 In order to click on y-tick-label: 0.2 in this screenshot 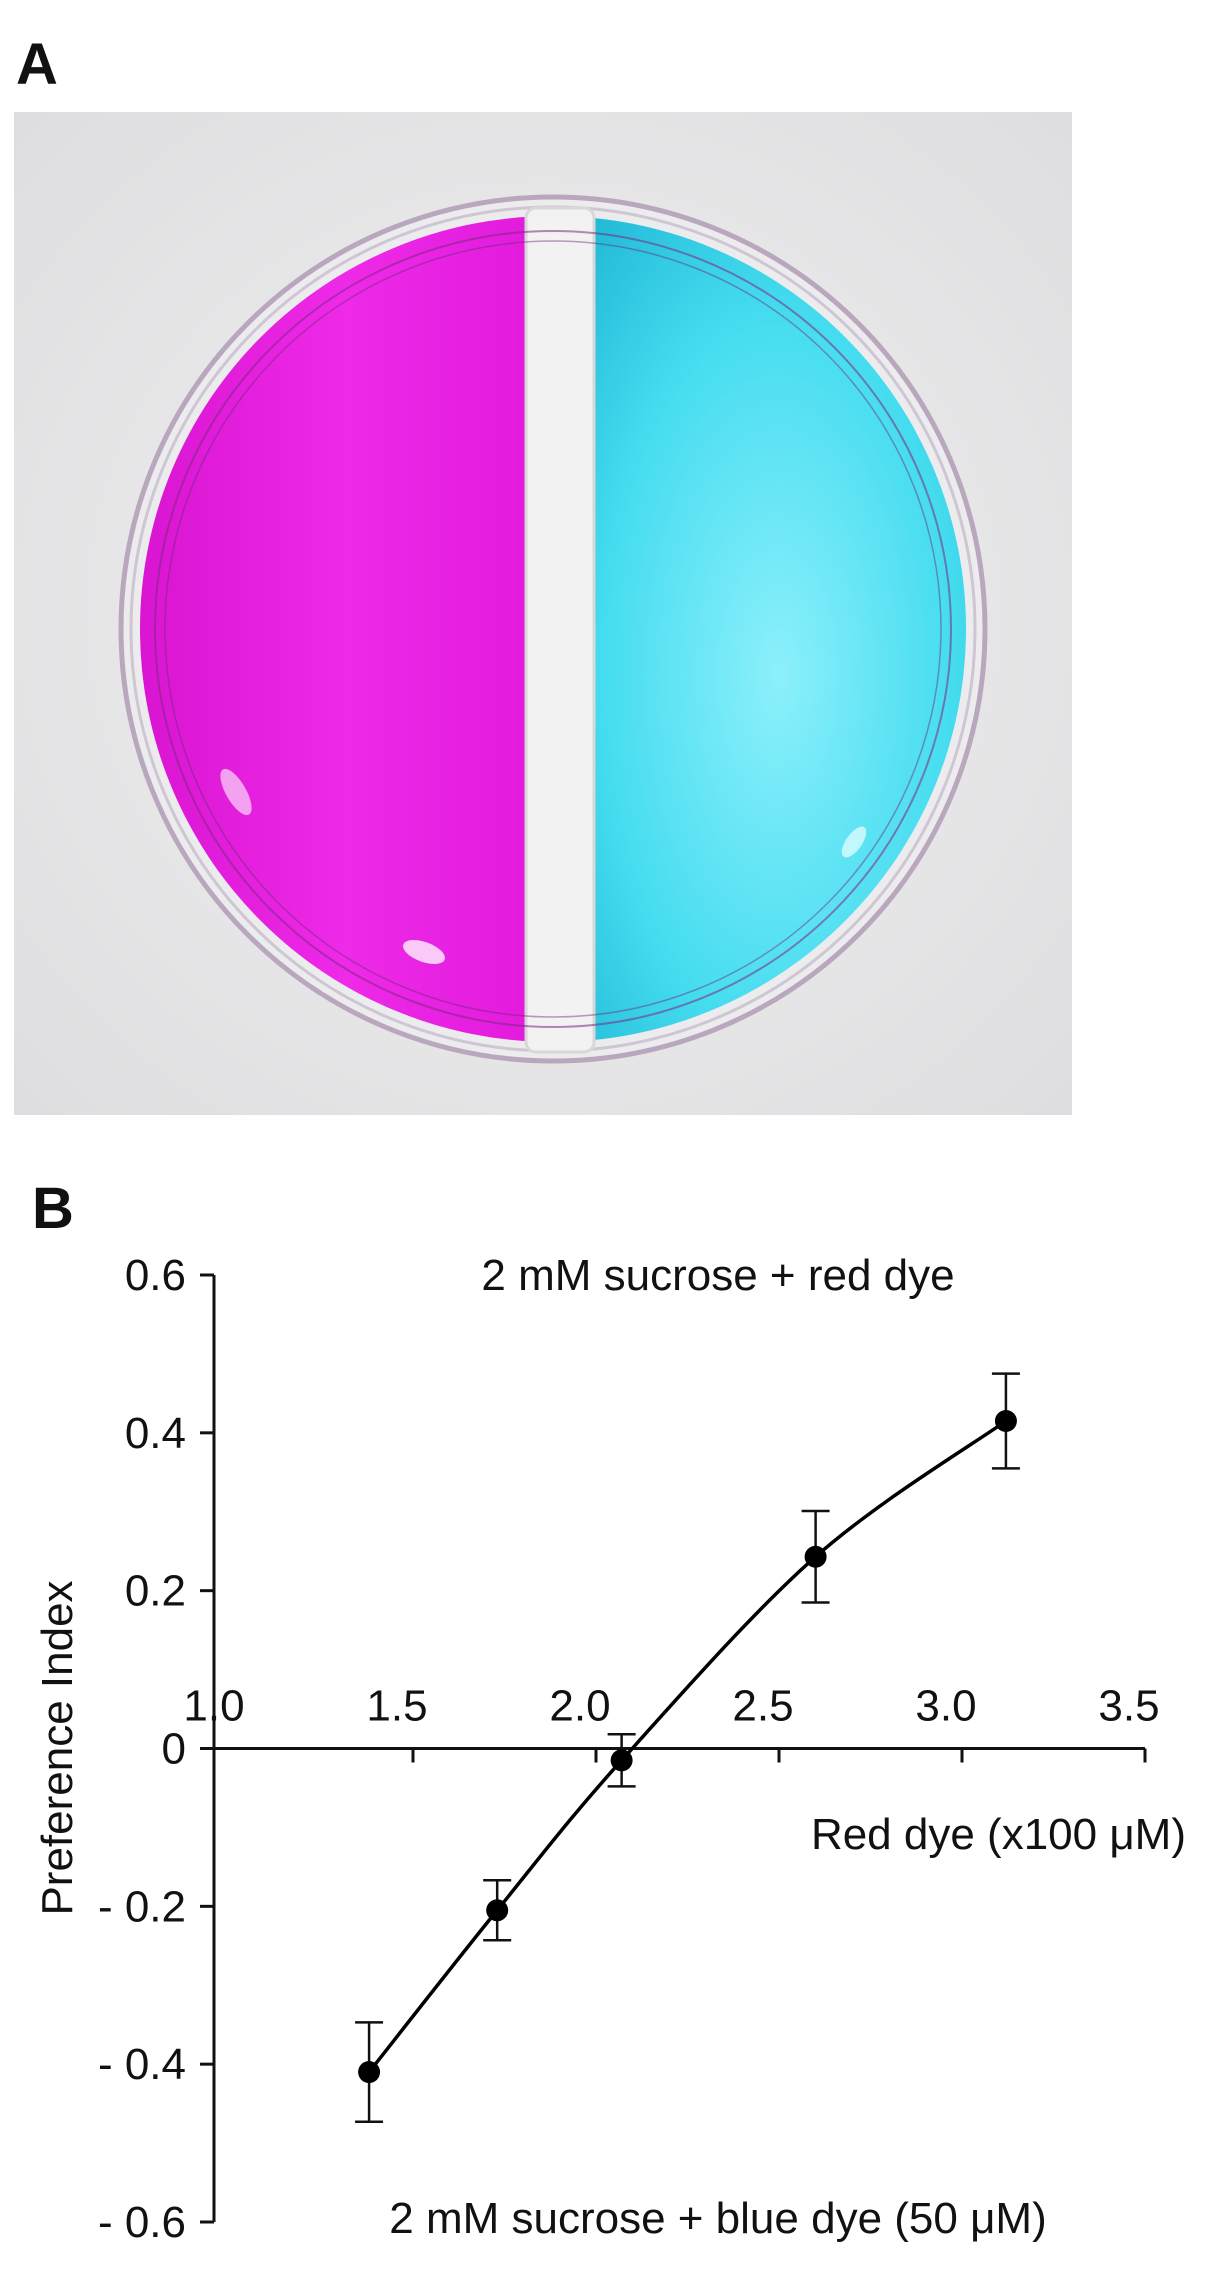, I will do `click(155, 1591)`.